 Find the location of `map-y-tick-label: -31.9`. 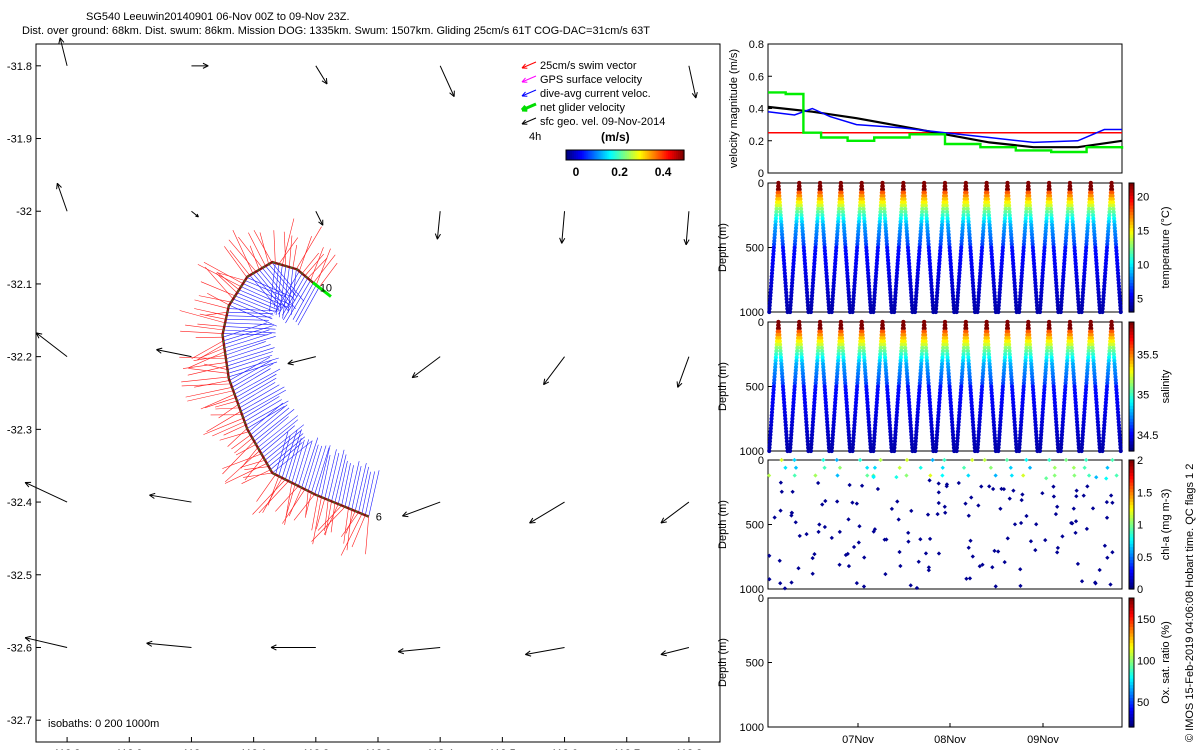

map-y-tick-label: -31.9 is located at coordinates (19, 140).